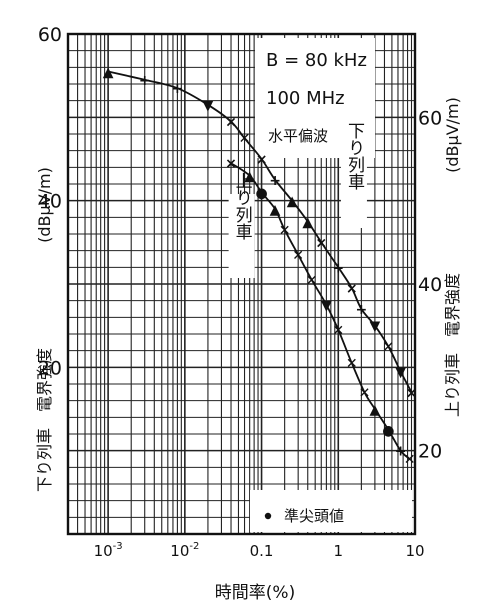 This screenshot has height=611, width=496. Describe the element at coordinates (354, 156) in the screenshot. I see `curve-label: 下り列車` at that location.